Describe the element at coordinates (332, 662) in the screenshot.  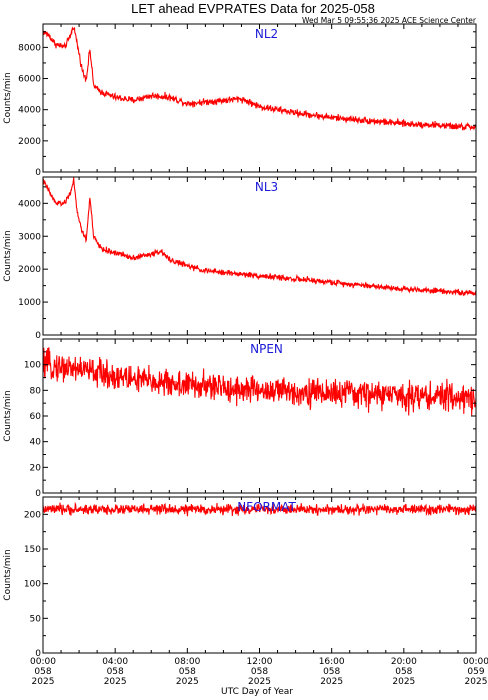
I see `x-tick-time: 16:00` at that location.